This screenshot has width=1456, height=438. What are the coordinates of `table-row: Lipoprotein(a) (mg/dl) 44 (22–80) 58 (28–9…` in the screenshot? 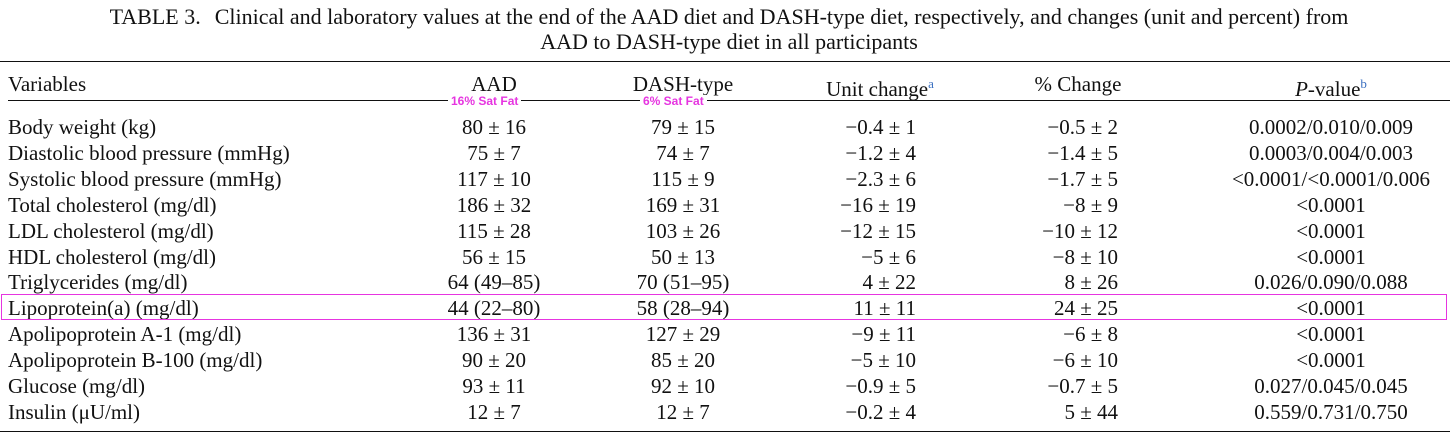 It's located at (728, 308).